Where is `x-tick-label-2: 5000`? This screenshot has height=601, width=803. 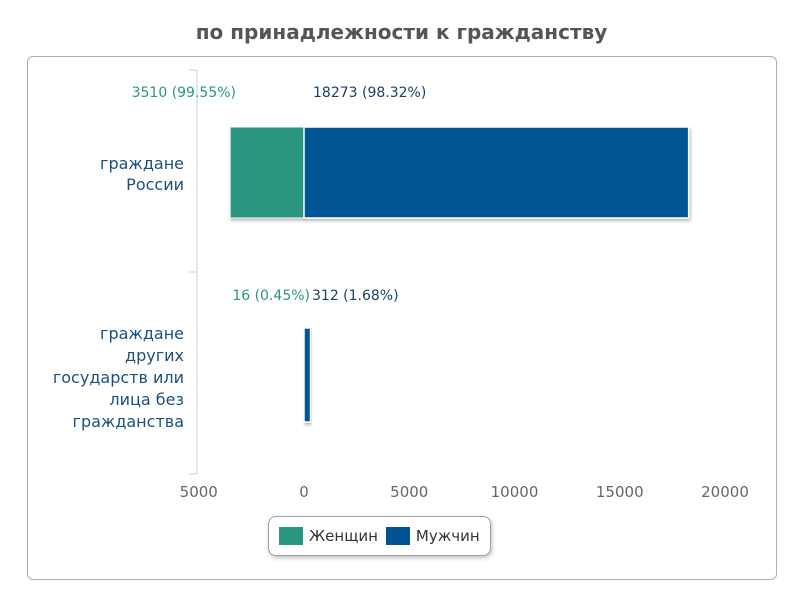
x-tick-label-2: 5000 is located at coordinates (409, 492).